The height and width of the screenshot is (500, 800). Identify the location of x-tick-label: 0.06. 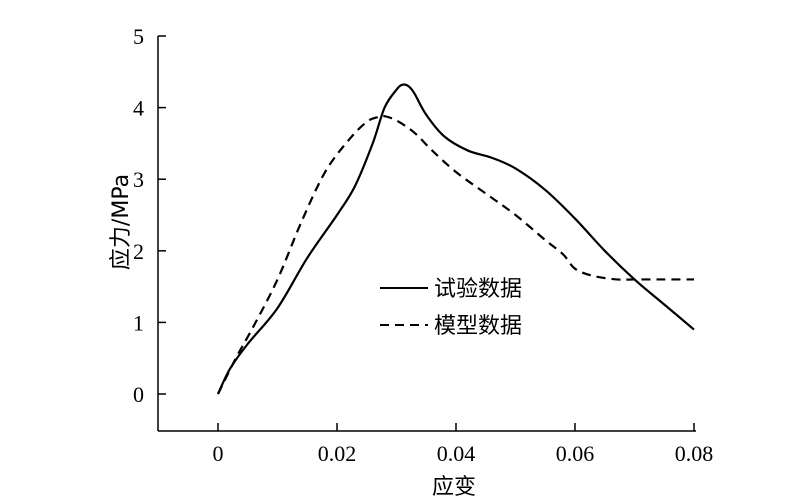
(575, 453).